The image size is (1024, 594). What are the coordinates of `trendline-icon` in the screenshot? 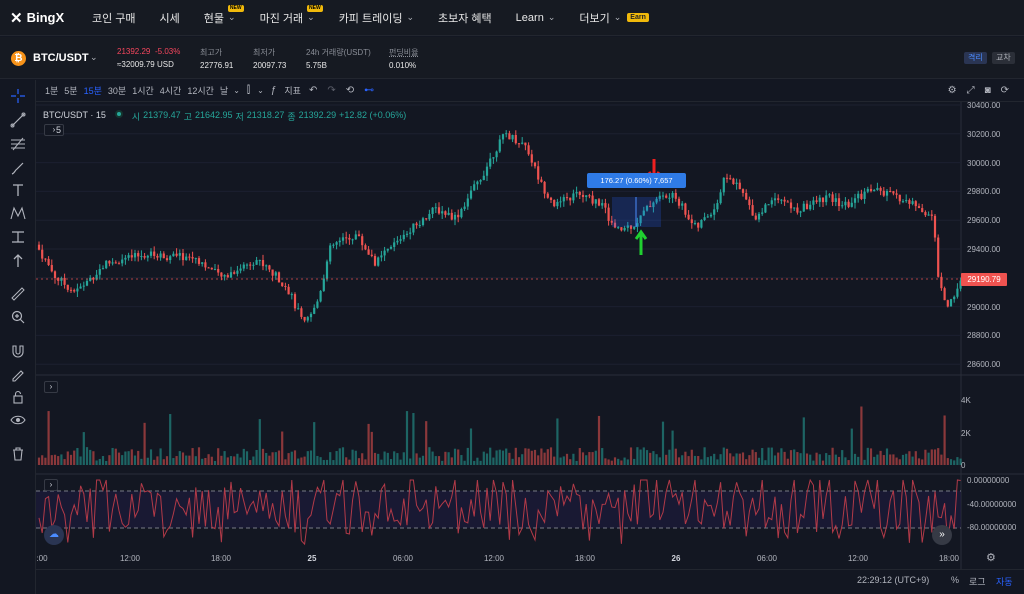 It's located at (18, 120).